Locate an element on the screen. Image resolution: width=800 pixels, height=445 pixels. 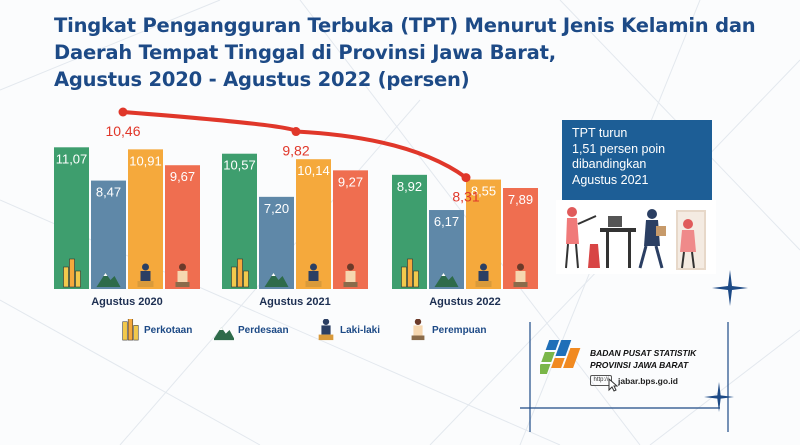
category-label: Agustus 2020 is located at coordinates (127, 302).